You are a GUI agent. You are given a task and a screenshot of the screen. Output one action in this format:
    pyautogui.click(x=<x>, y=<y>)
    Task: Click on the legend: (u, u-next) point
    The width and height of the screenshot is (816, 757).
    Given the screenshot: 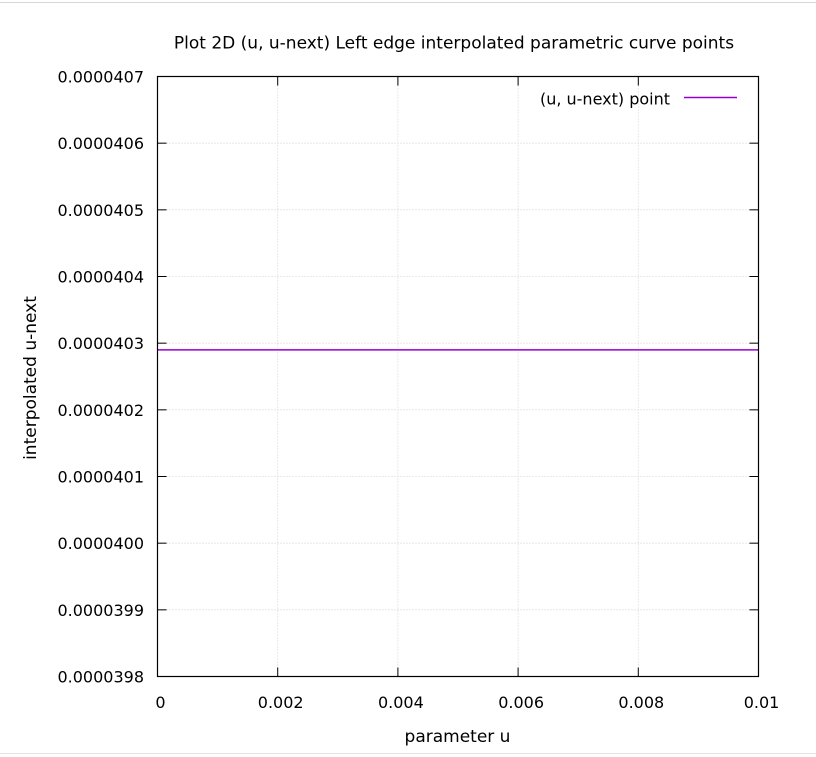 What is the action you would take?
    pyautogui.click(x=638, y=99)
    